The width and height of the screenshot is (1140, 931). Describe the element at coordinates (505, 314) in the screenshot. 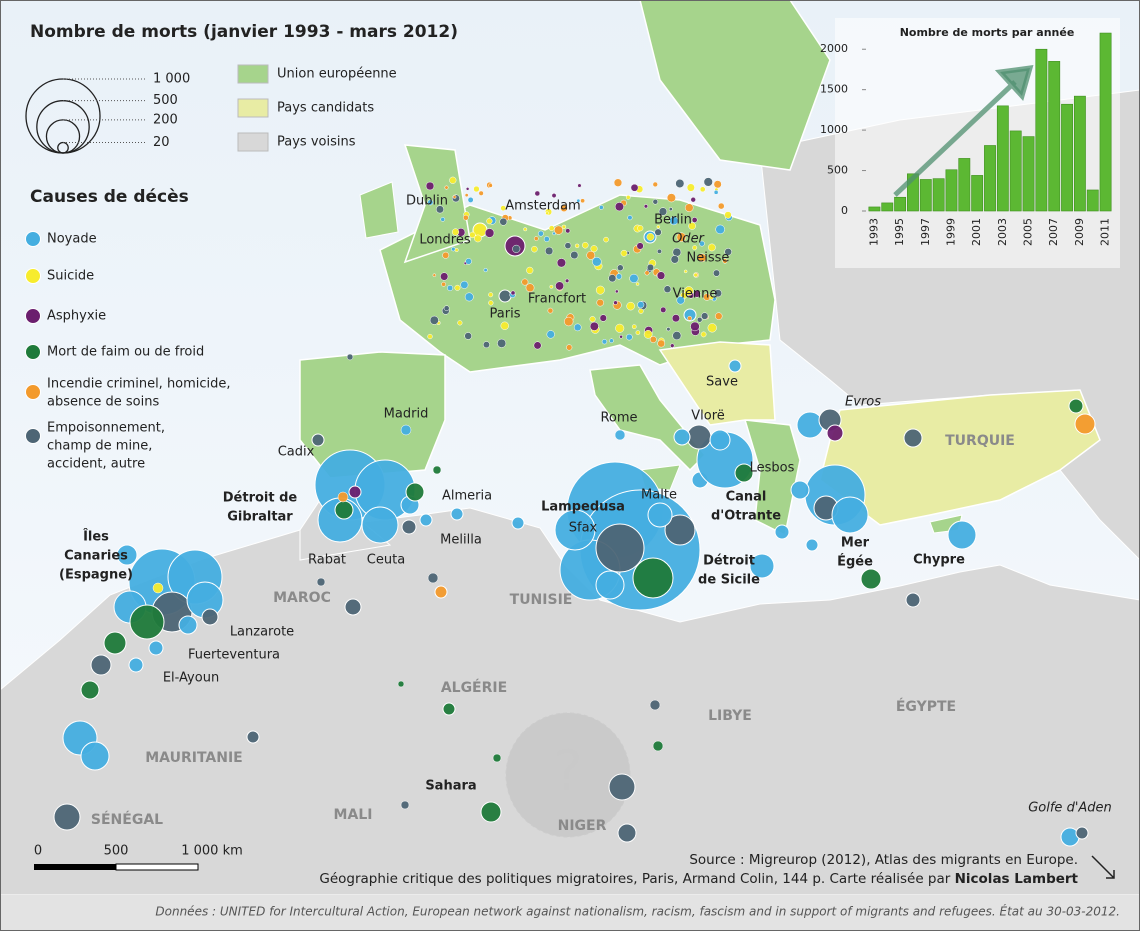

I see `place-label: Paris` at that location.